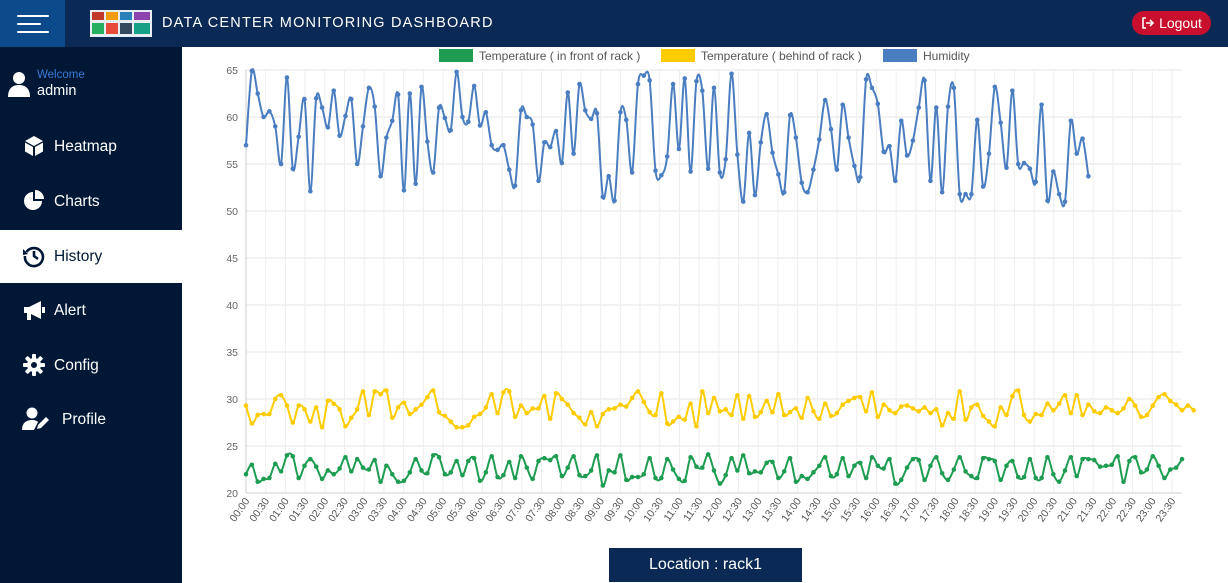 This screenshot has height=583, width=1228. What do you see at coordinates (1067, 510) in the screenshot?
I see `x-tick-label: 21:00` at bounding box center [1067, 510].